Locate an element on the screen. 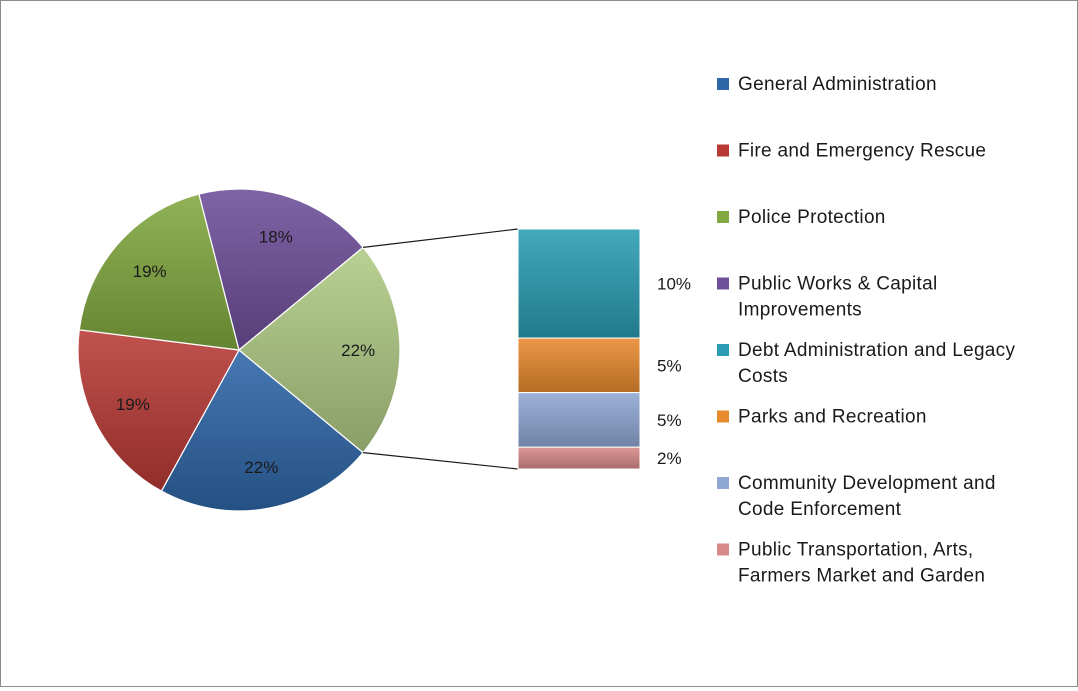  connector-line-top is located at coordinates (440, 238).